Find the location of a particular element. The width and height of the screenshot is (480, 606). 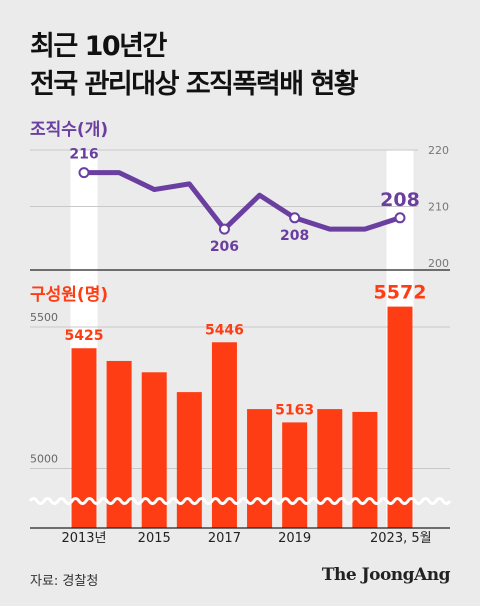

line-data-label: 216 is located at coordinates (83, 155).